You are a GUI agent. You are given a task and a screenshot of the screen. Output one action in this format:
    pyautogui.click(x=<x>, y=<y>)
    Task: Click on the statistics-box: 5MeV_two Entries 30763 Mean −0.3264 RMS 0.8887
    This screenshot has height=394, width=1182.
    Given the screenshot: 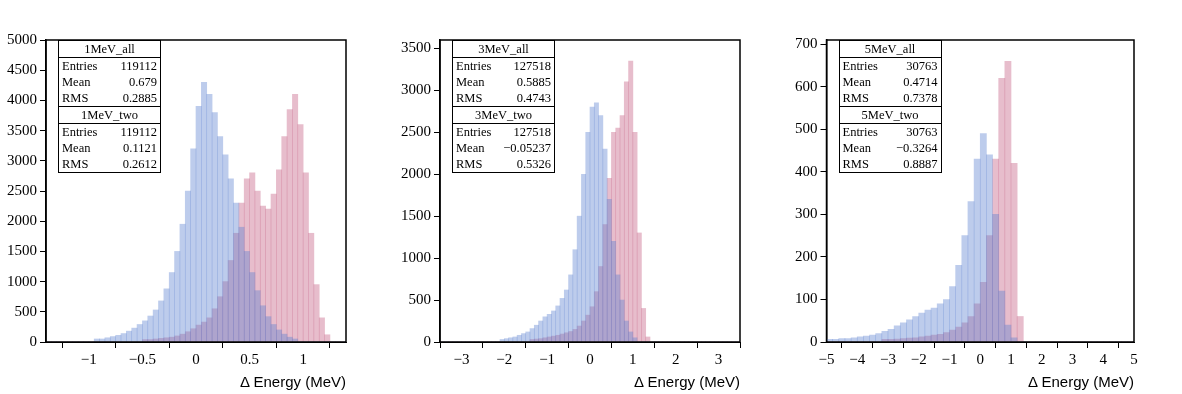 What is the action you would take?
    pyautogui.click(x=890, y=139)
    